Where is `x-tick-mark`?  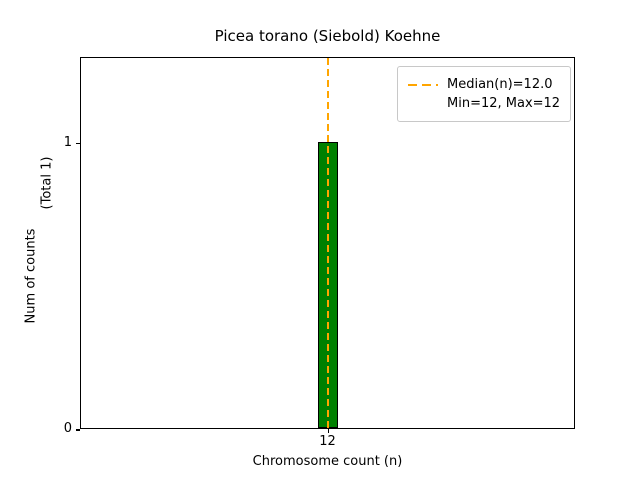
x-tick-mark is located at coordinates (328, 431).